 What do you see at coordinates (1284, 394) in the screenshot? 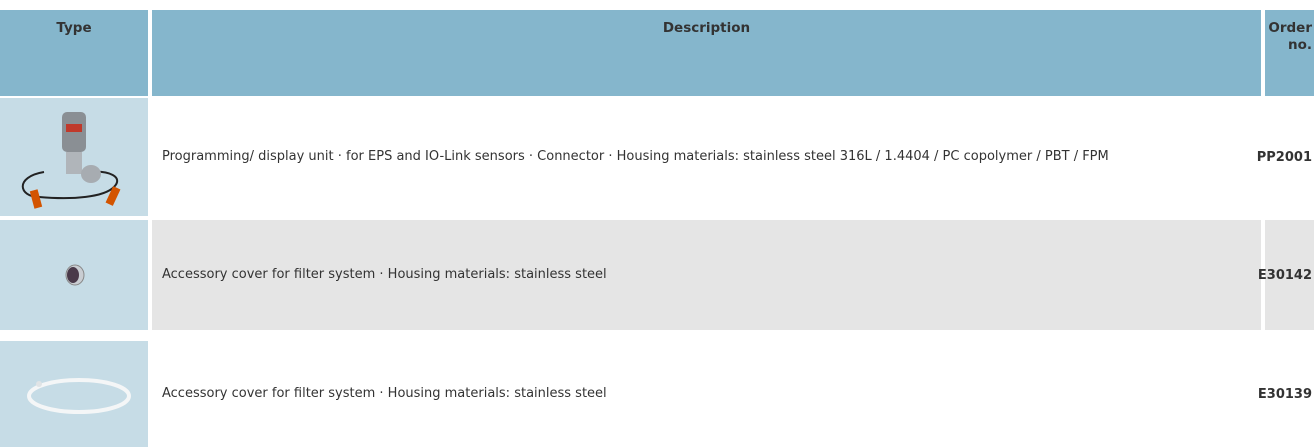
I see `order-number: E30139` at bounding box center [1284, 394].